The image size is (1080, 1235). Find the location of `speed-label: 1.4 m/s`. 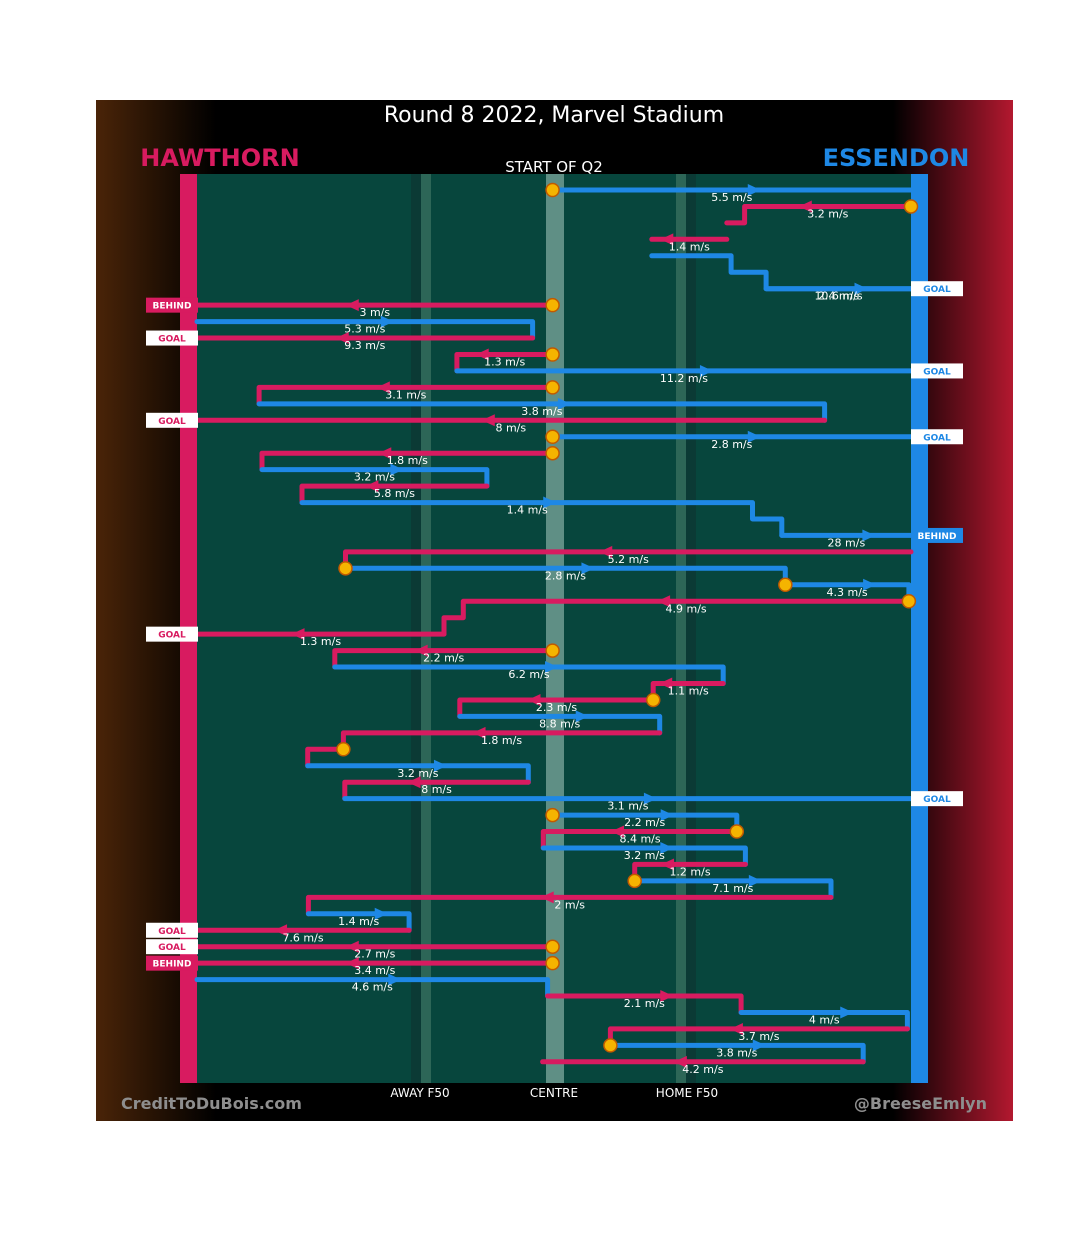

speed-label: 1.4 m/s is located at coordinates (689, 246).